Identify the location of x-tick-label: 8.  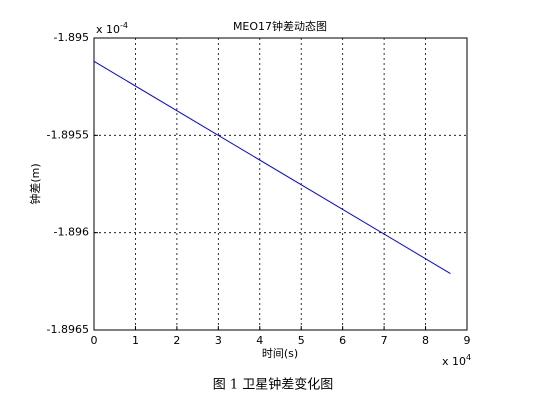
(425, 340).